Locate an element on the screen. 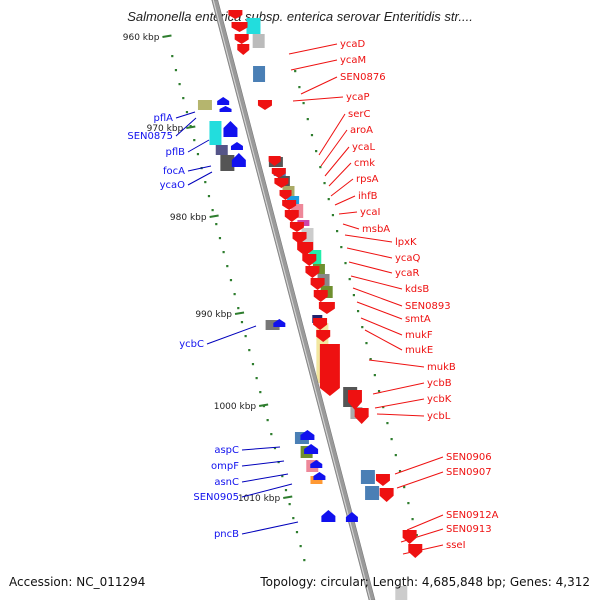 This screenshot has height=600, width=600. reverse-gene-label: ycaM is located at coordinates (353, 60).